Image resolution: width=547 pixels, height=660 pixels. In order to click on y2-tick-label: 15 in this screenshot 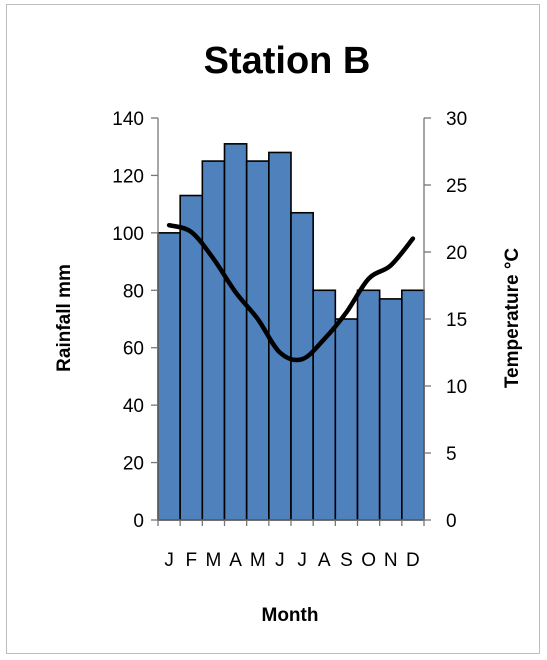, I will do `click(456, 320)`.